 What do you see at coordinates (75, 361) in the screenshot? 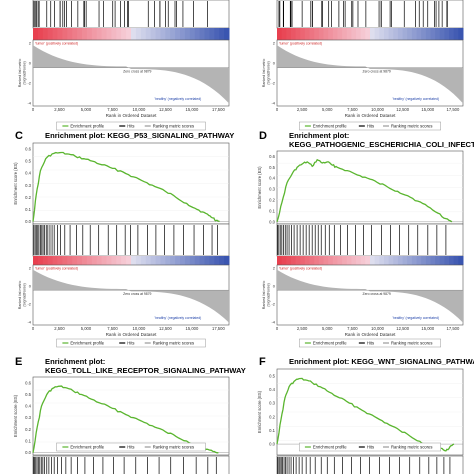
I see `panel-title-E: Enrichment plot:` at bounding box center [75, 361].